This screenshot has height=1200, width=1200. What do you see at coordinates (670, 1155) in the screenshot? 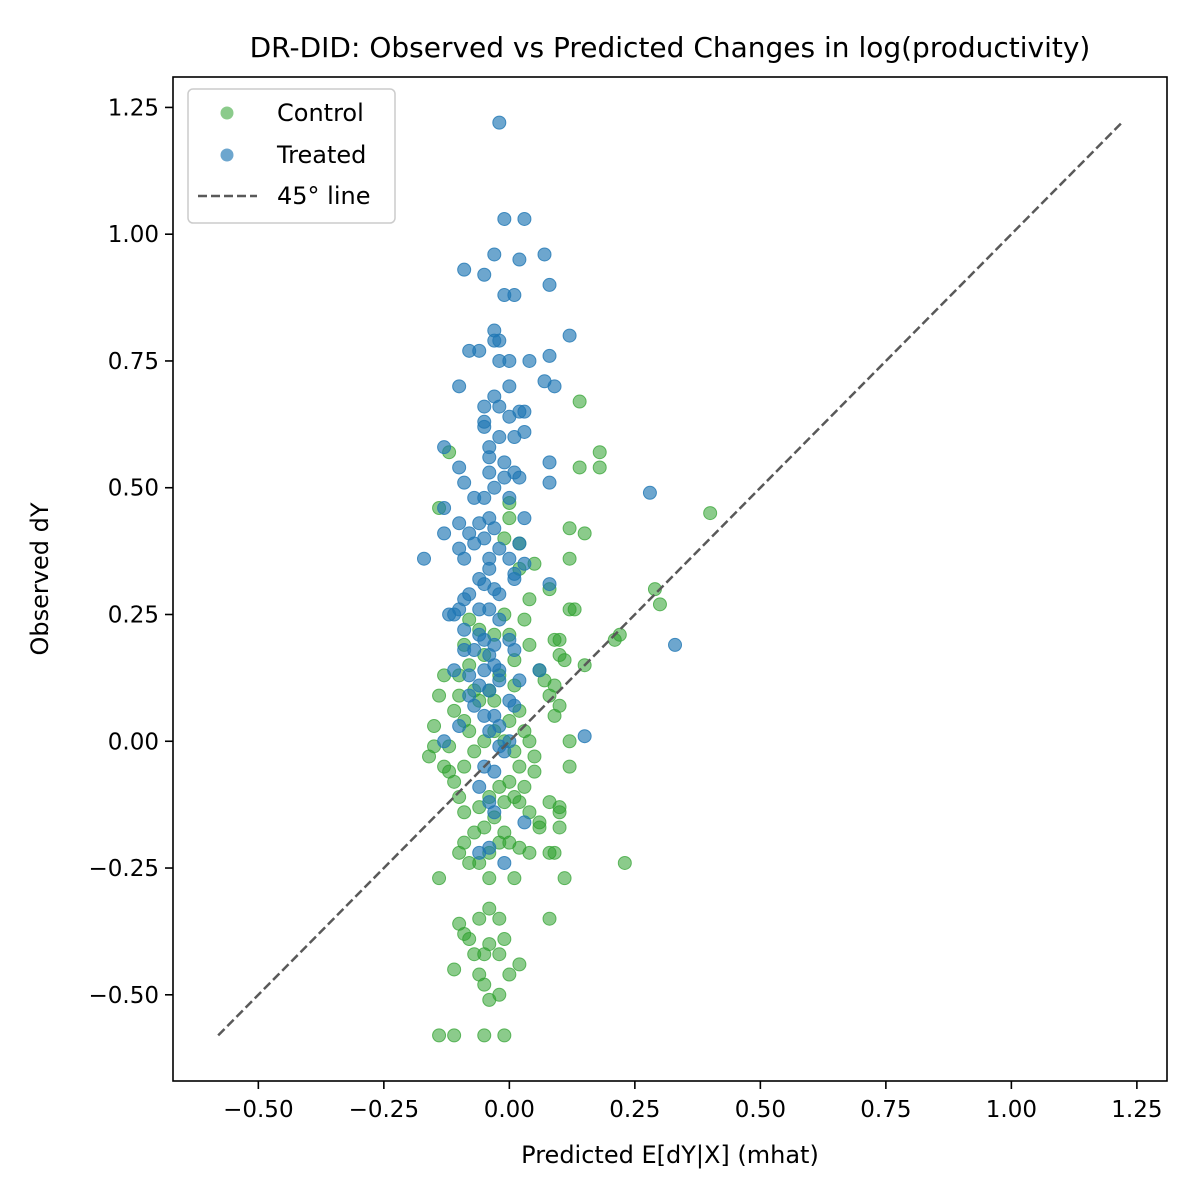
I see `x-axis-label: Predicted E[dY|X] (mhat)` at bounding box center [670, 1155].